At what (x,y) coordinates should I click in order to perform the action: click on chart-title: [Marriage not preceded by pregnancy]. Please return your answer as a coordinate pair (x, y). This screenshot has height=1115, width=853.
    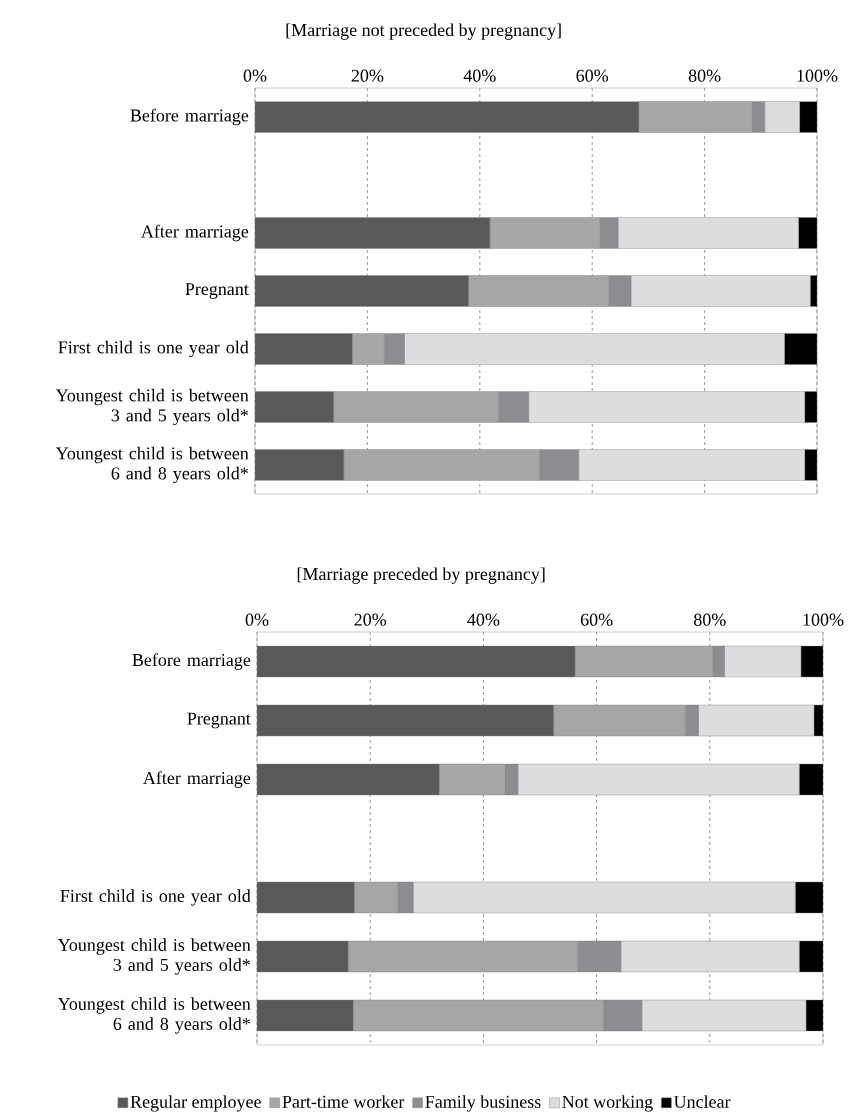
    Looking at the image, I should click on (423, 31).